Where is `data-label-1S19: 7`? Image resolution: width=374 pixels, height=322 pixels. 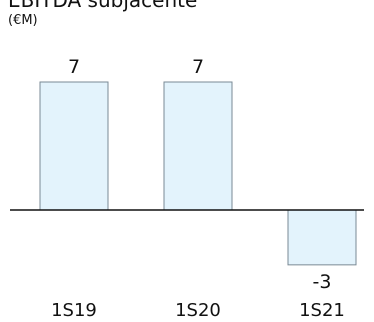 data-label-1S19: 7 is located at coordinates (74, 67).